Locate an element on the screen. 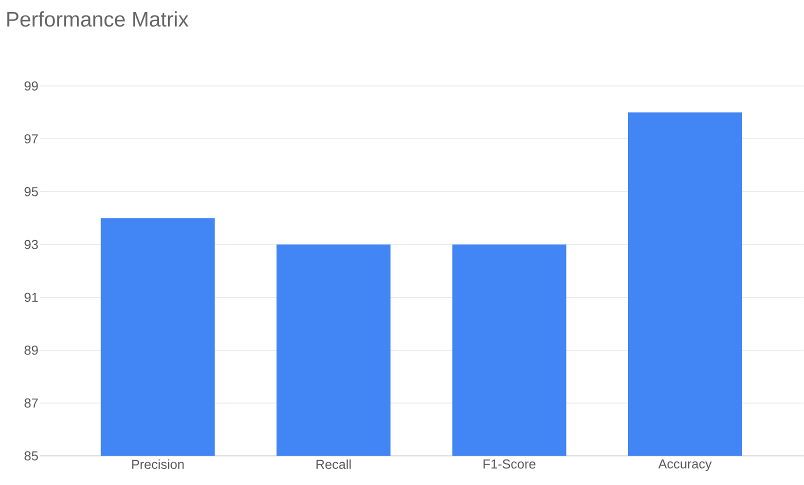  x-tick-label: Accuracy is located at coordinates (685, 465).